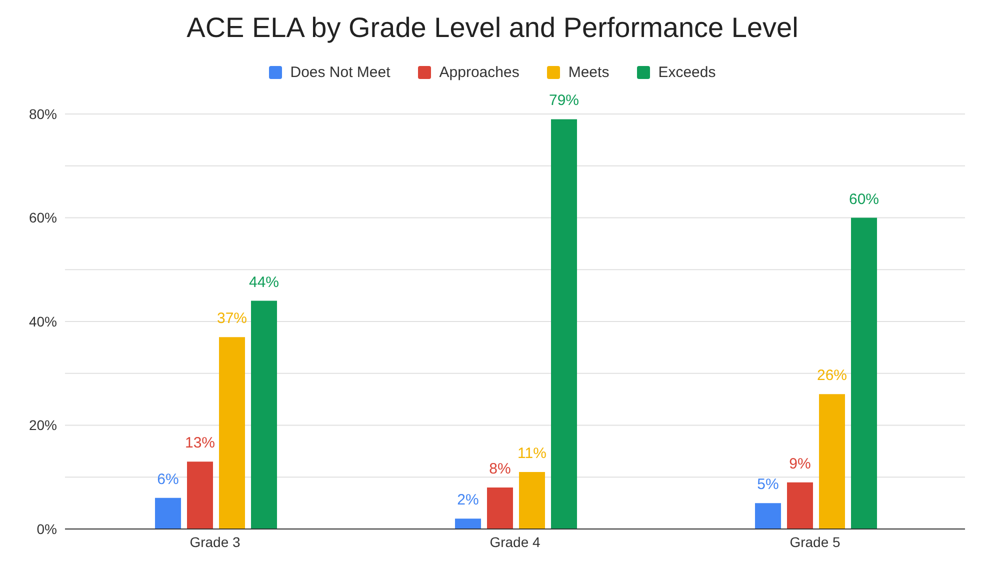 The image size is (985, 577). I want to click on legend-label: Exceeds, so click(687, 72).